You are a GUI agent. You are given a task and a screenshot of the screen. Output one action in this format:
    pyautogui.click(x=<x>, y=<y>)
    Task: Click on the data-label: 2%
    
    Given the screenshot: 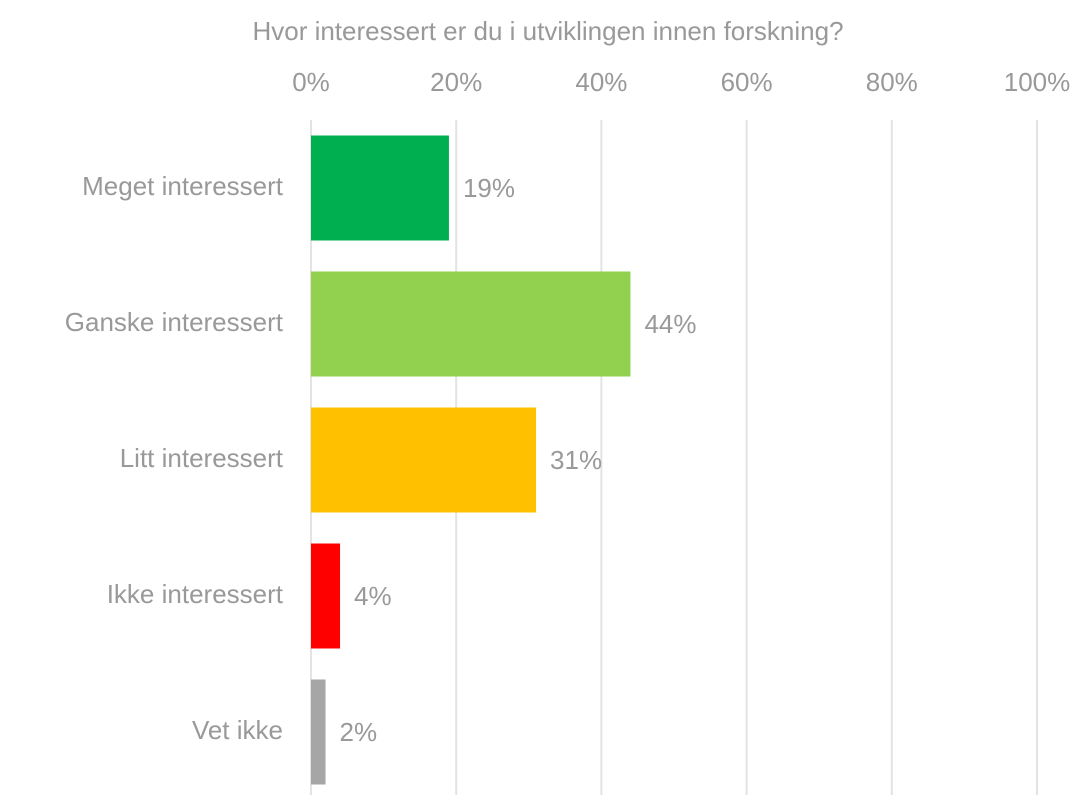 What is the action you would take?
    pyautogui.click(x=359, y=732)
    